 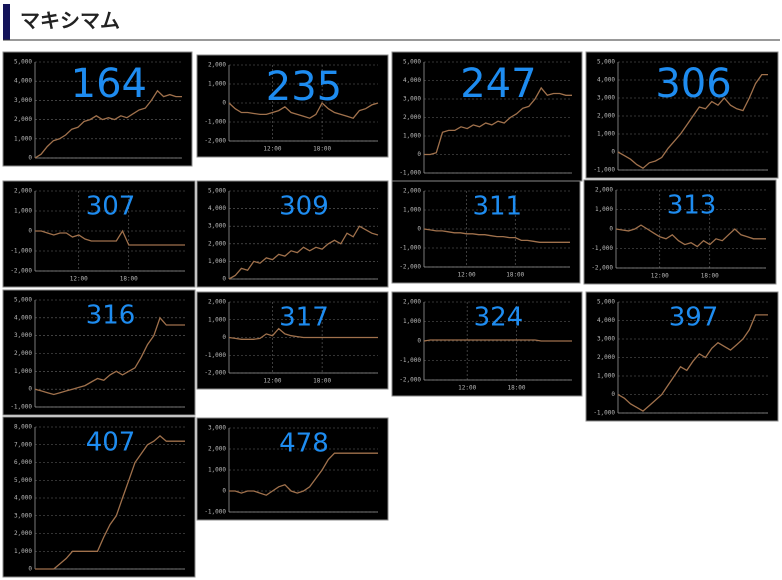 What do you see at coordinates (304, 207) in the screenshot?
I see `machine-number: 309` at bounding box center [304, 207].